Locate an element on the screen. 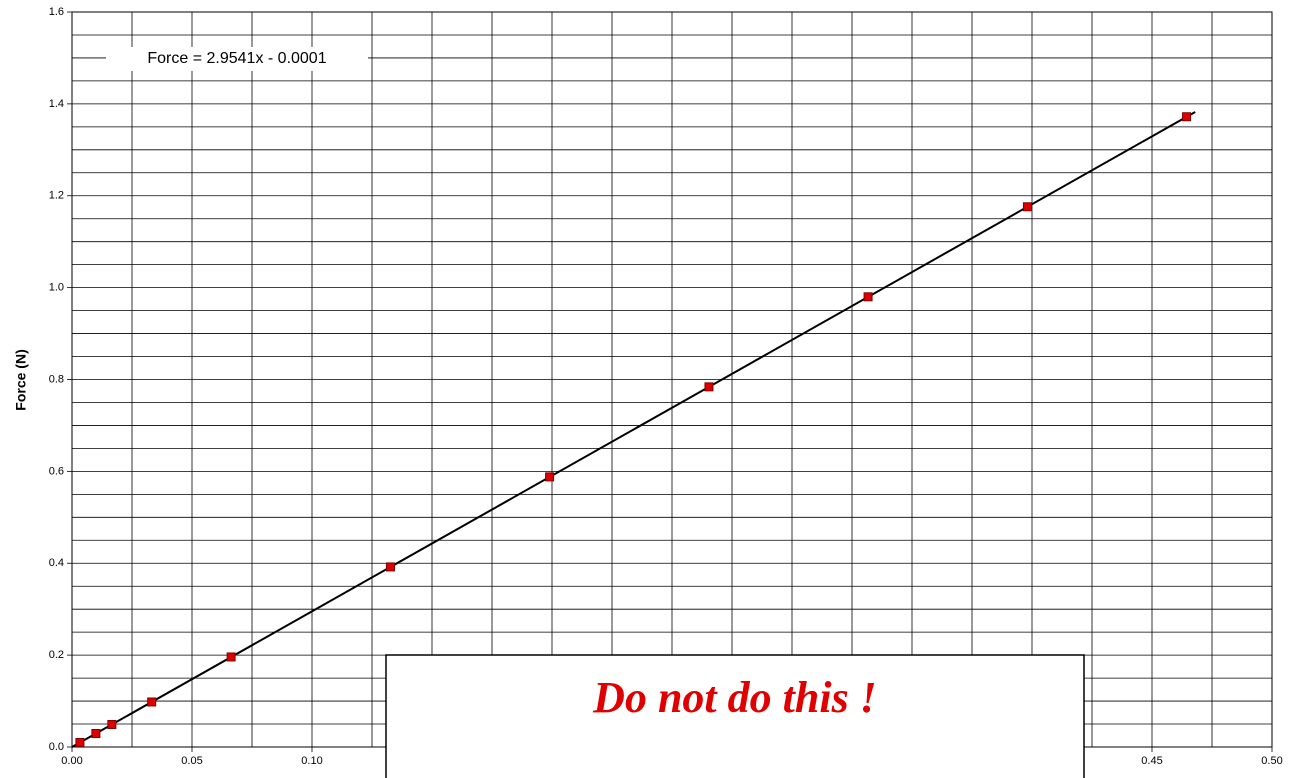 The image size is (1290, 778). y-tick-label: 1.6 is located at coordinates (56, 12).